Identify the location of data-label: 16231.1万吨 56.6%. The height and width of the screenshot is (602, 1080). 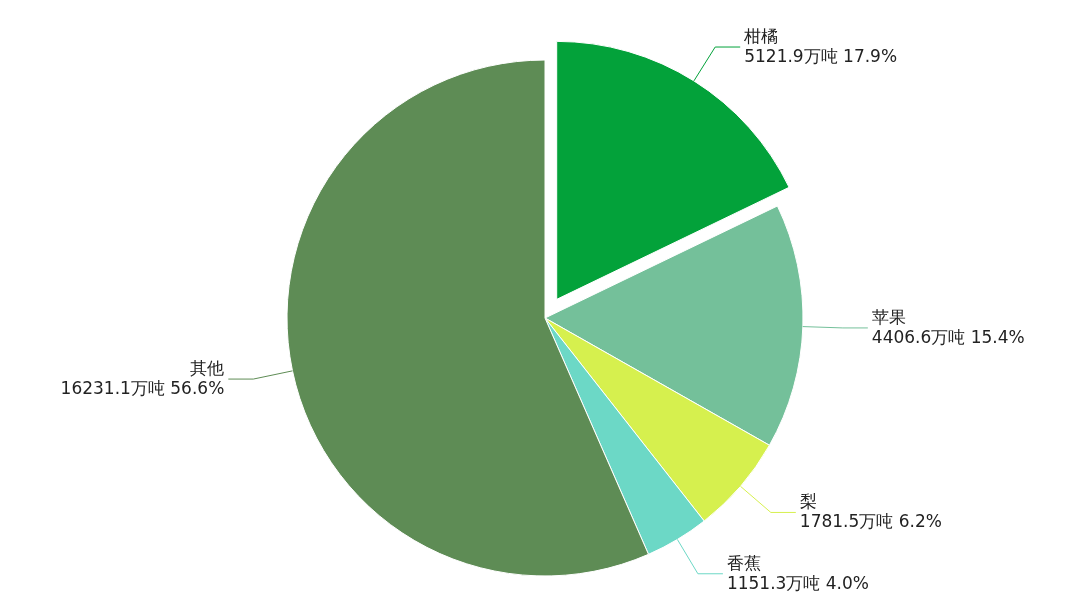
(142, 388).